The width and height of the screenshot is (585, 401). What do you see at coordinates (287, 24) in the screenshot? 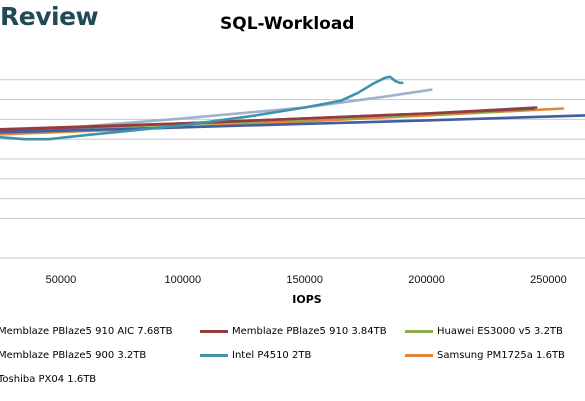
I see `chart-title: SQL-Workload` at bounding box center [287, 24].